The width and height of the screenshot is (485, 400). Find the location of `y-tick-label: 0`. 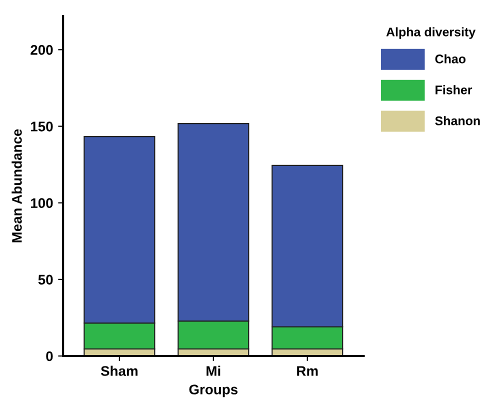

y-tick-label: 0 is located at coordinates (49, 356).